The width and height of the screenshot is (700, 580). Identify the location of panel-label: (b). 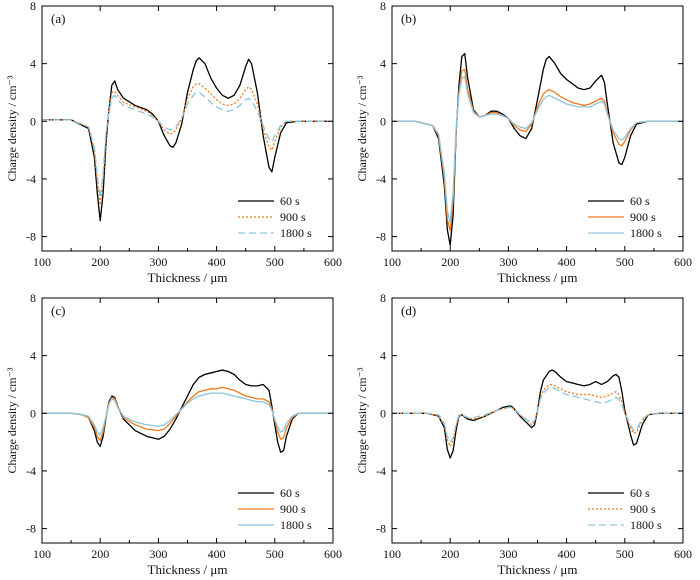
(408, 18).